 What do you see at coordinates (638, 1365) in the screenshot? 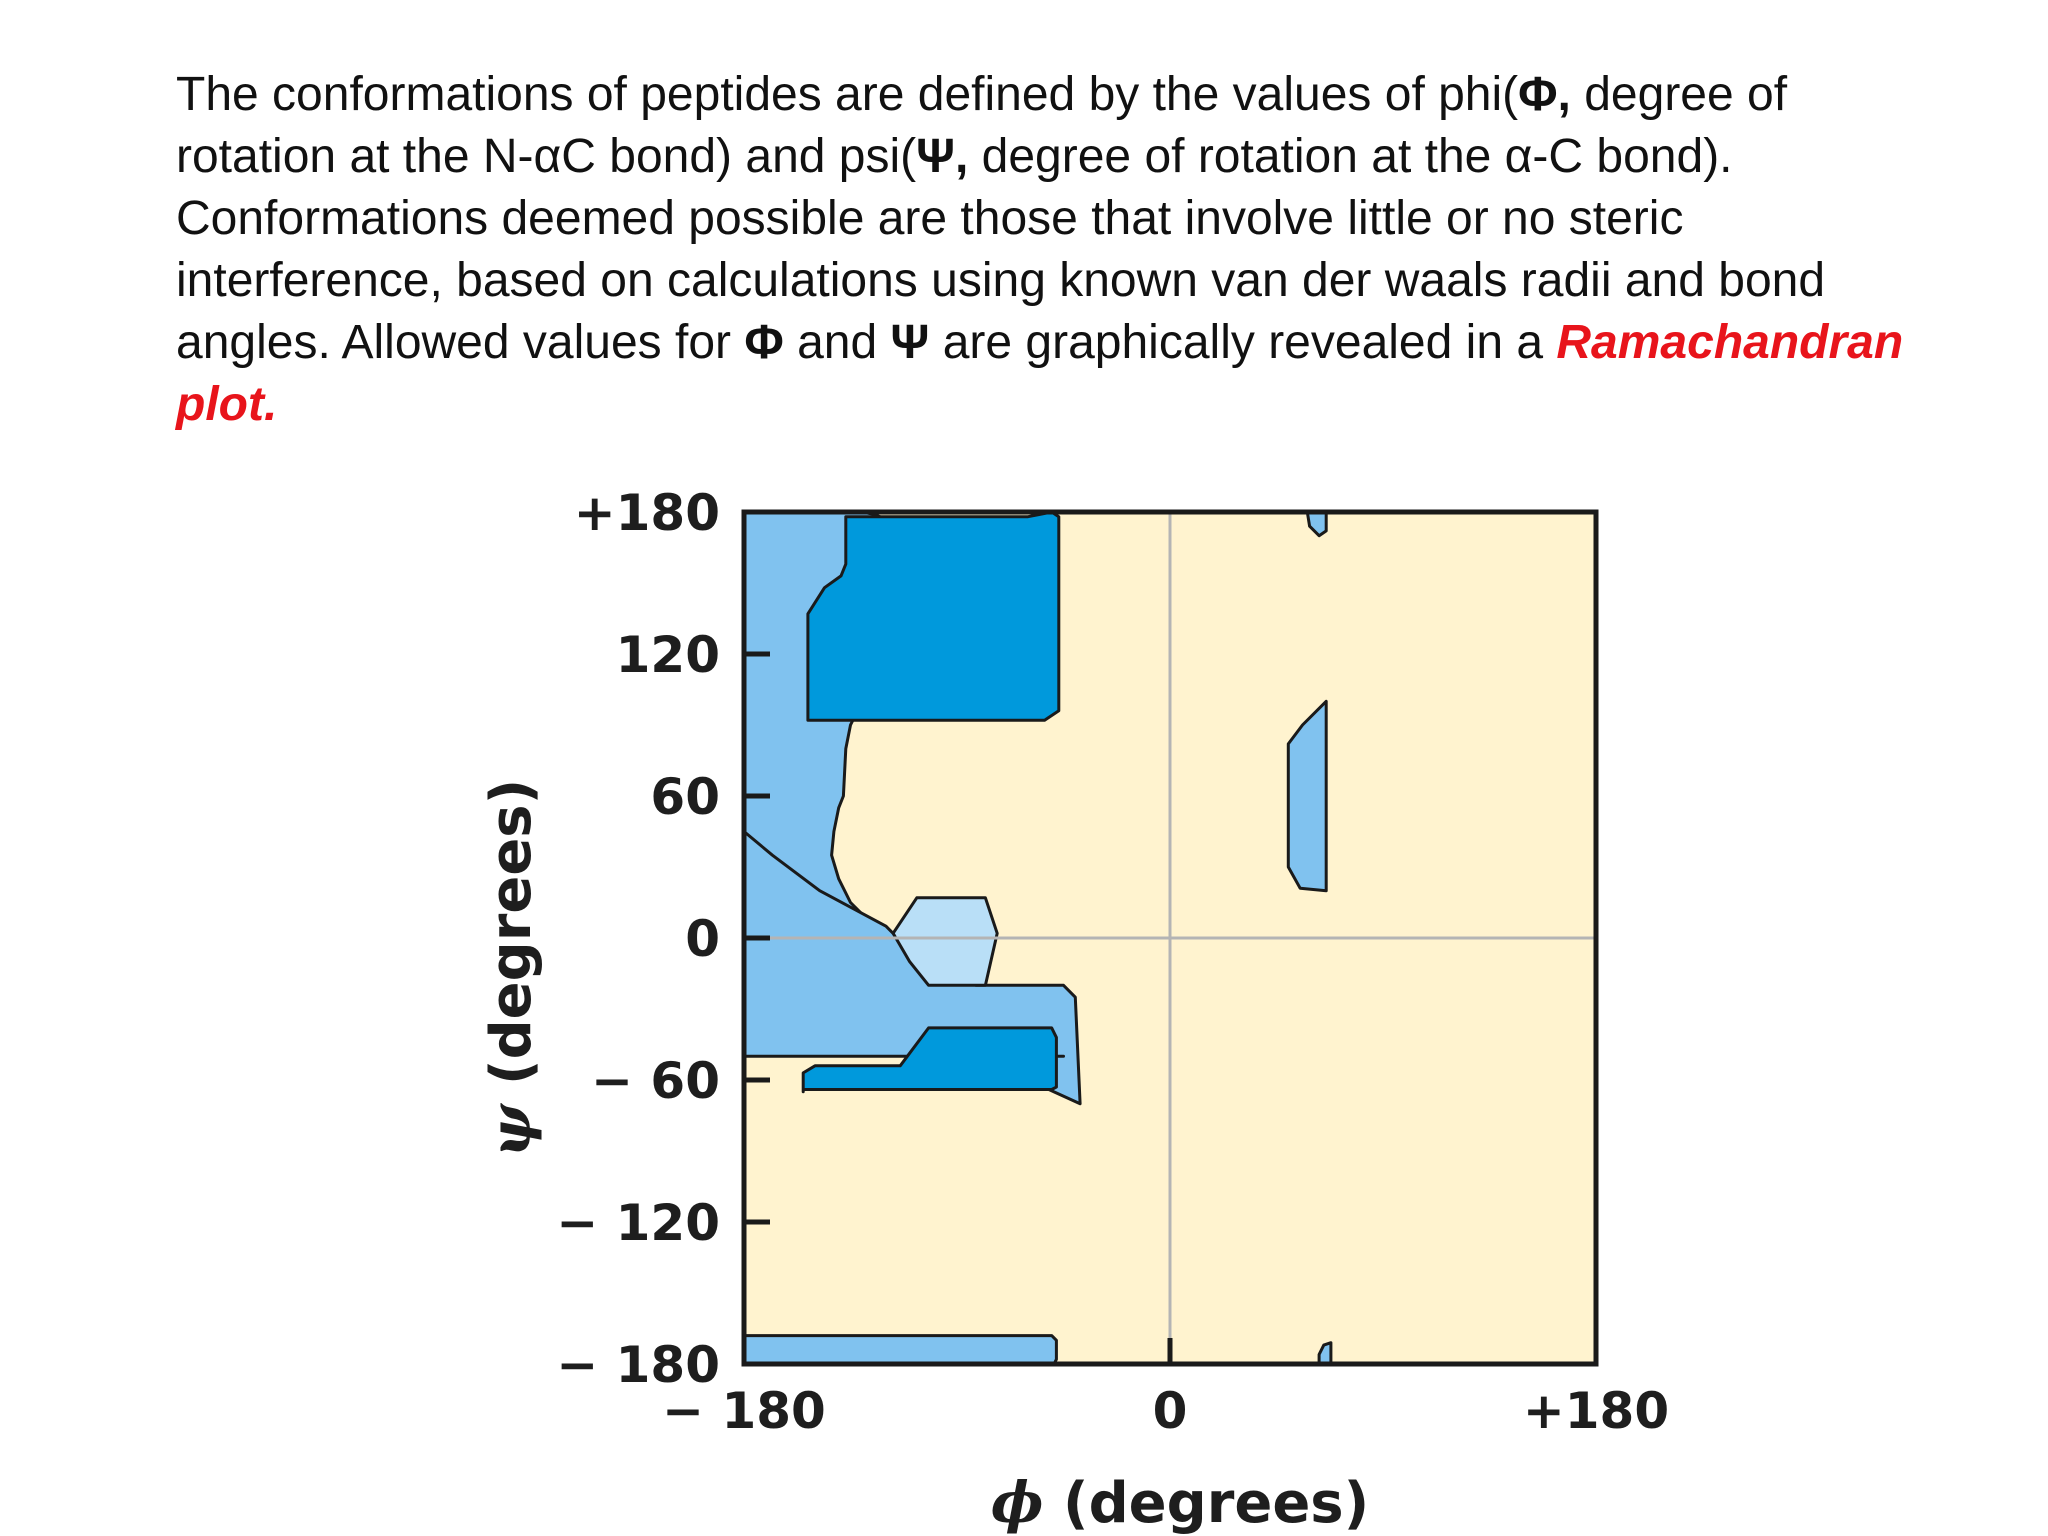
I see `y-tick-label: − 180` at bounding box center [638, 1365].